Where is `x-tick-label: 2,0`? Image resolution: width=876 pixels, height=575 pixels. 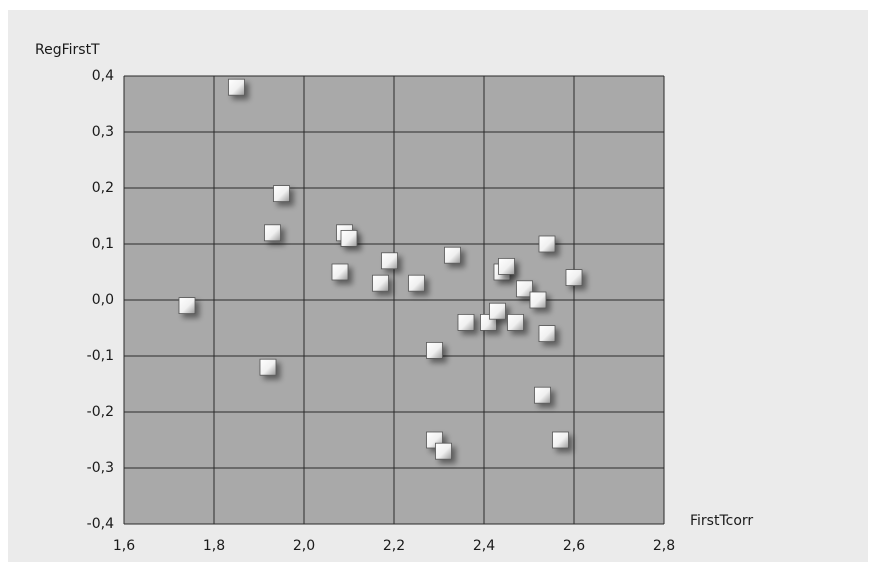
x-tick-label: 2,0 is located at coordinates (304, 546).